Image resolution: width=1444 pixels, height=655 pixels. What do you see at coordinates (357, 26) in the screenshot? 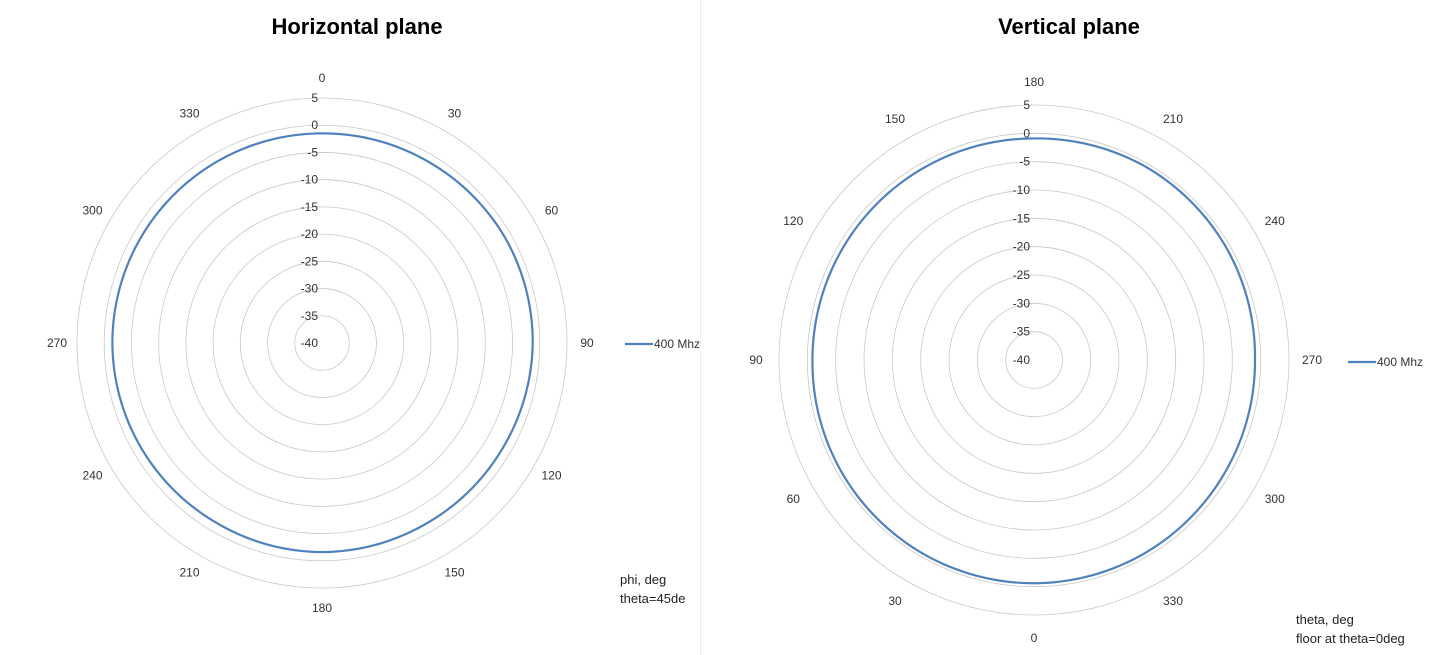
I see `chart-title: Horizontal plane` at bounding box center [357, 26].